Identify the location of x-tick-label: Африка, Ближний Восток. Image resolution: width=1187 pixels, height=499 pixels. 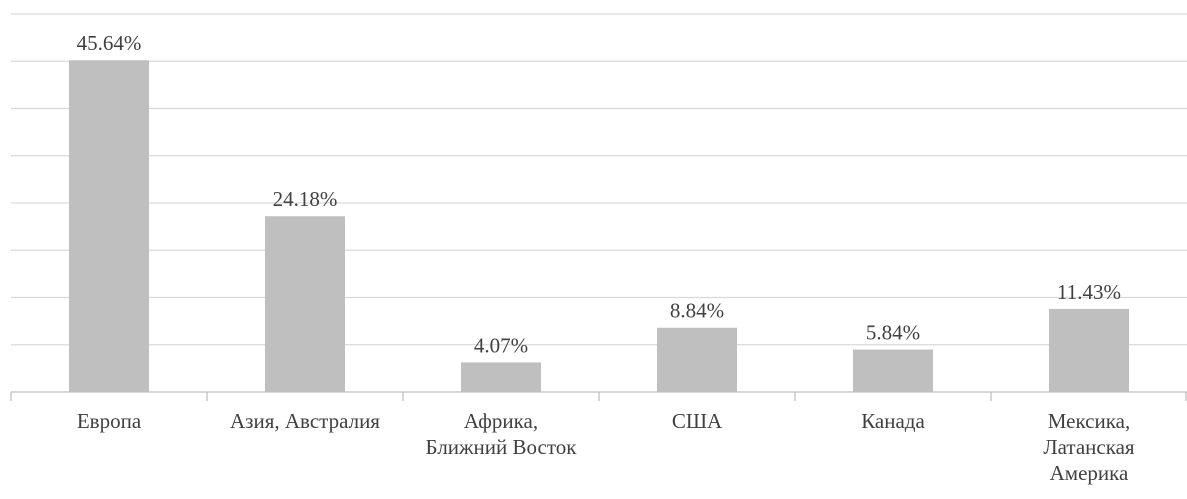
(501, 434).